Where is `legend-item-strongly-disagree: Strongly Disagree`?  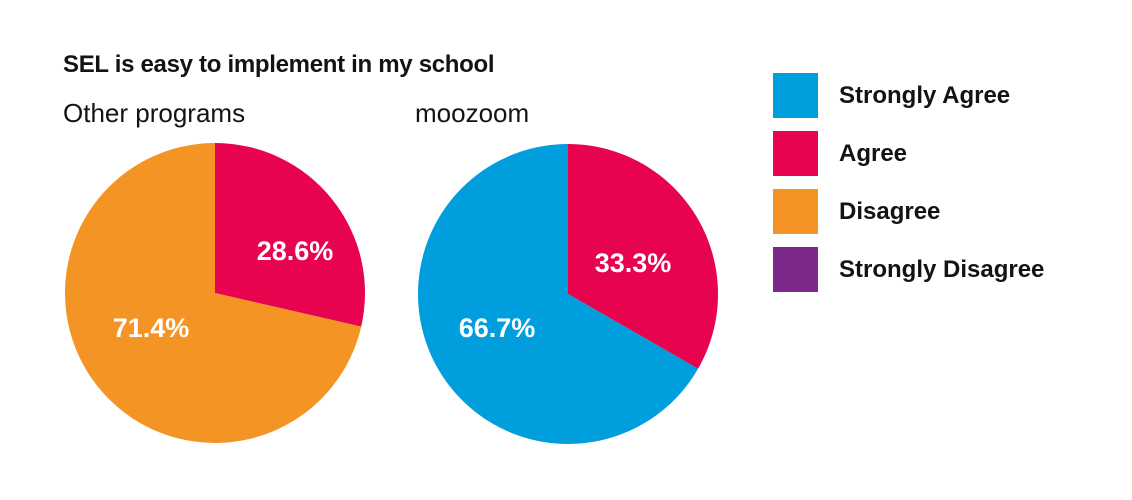 legend-item-strongly-disagree: Strongly Disagree is located at coordinates (908, 269).